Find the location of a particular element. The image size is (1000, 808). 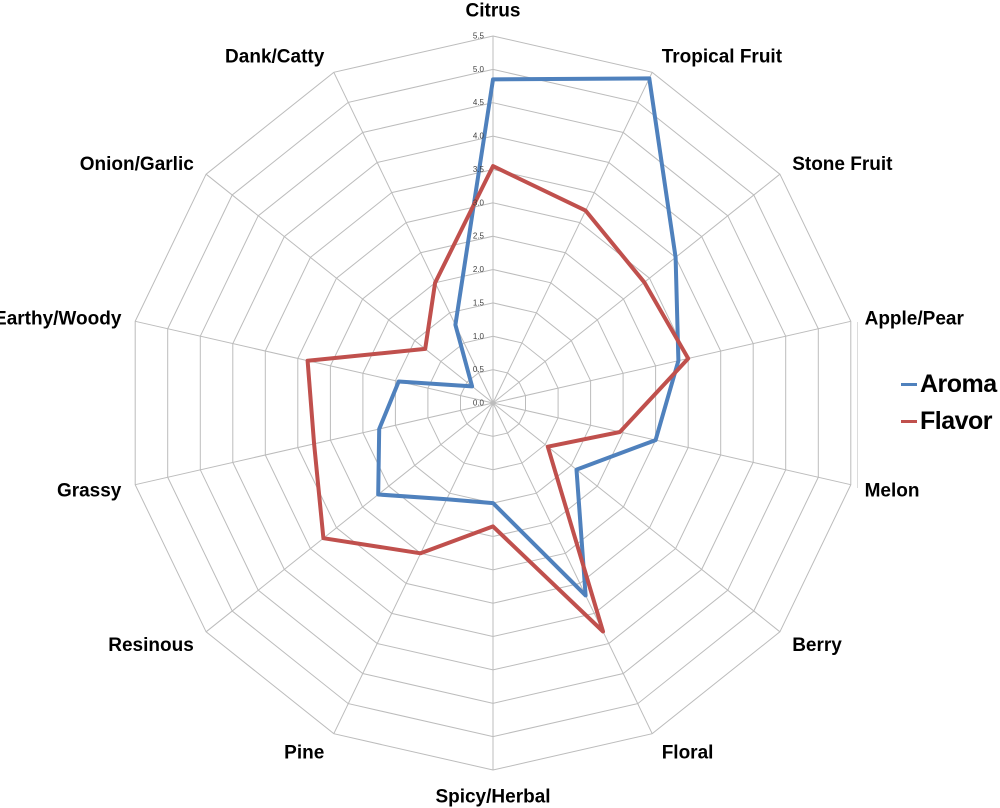

radial-tick-label: 3.5 is located at coordinates (479, 169).